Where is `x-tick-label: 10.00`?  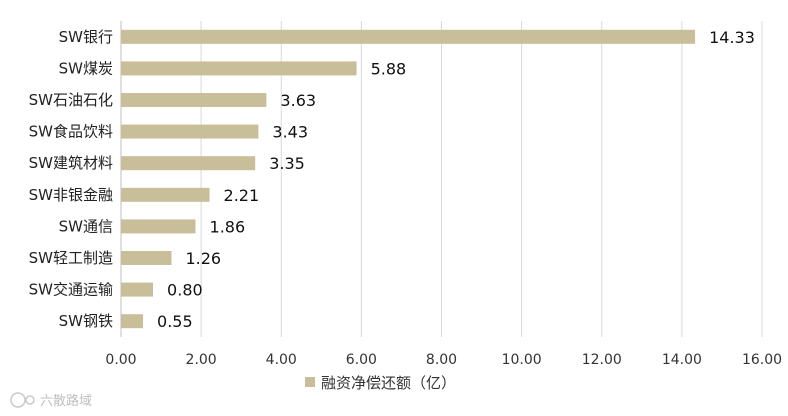 x-tick-label: 10.00 is located at coordinates (522, 360).